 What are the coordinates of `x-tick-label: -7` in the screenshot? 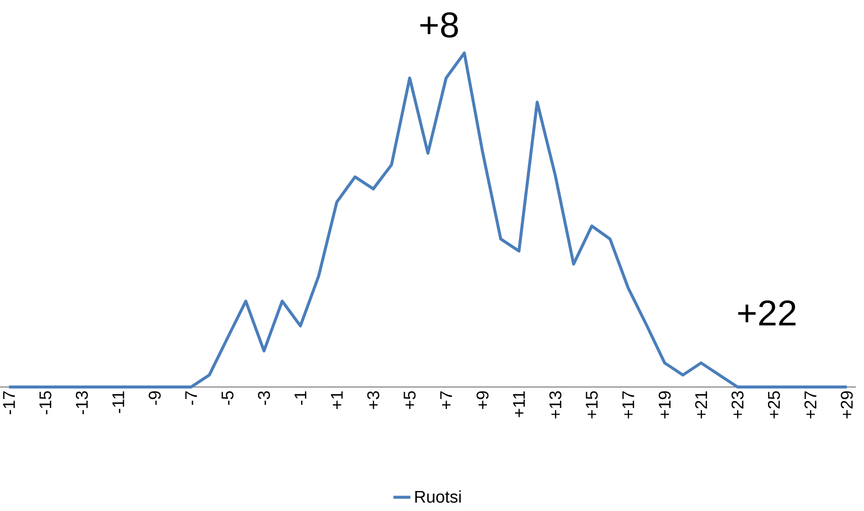 It's located at (191, 398).